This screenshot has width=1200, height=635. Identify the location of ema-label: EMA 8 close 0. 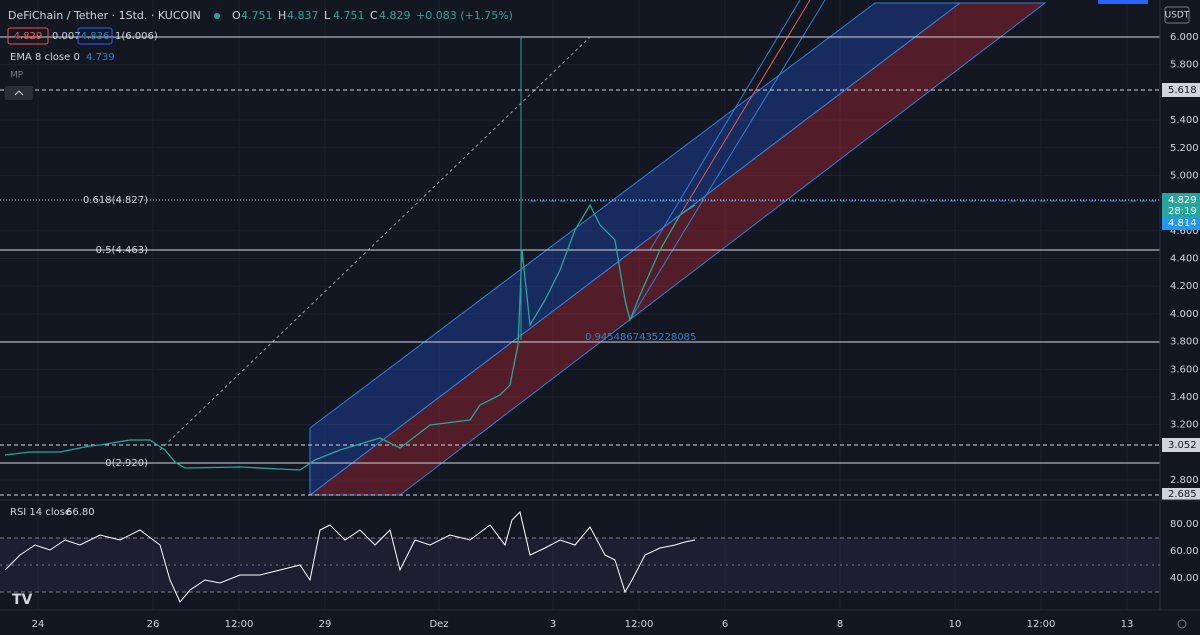
(45, 57).